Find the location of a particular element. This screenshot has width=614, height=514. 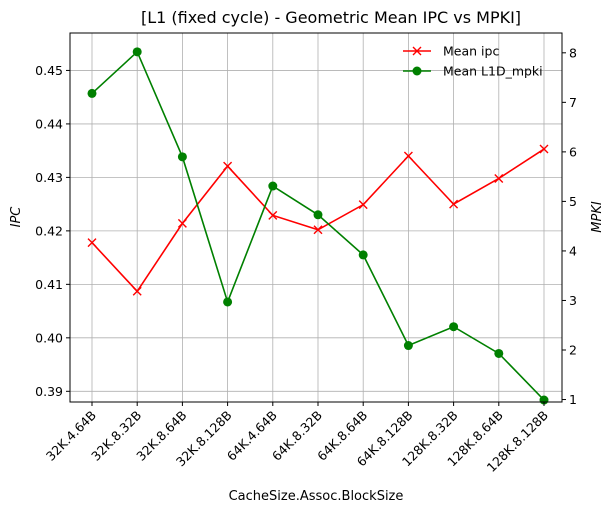

legend: Mean ipc Mean L1D_mpki is located at coordinates (473, 61).